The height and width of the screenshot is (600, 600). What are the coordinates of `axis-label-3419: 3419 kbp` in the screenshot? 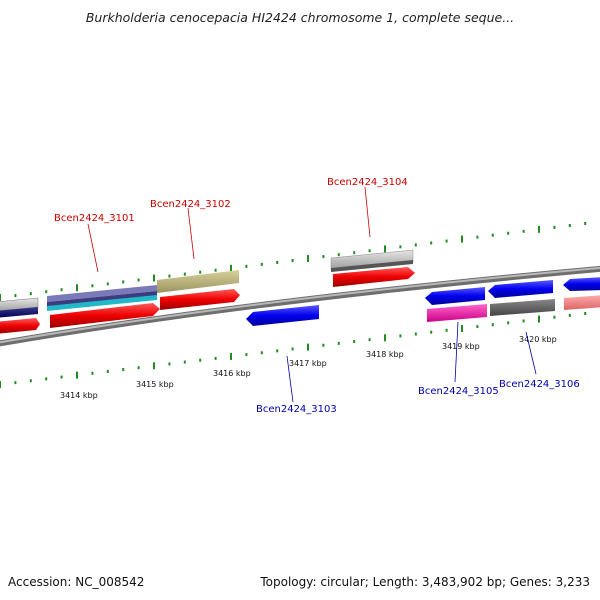 It's located at (461, 346).